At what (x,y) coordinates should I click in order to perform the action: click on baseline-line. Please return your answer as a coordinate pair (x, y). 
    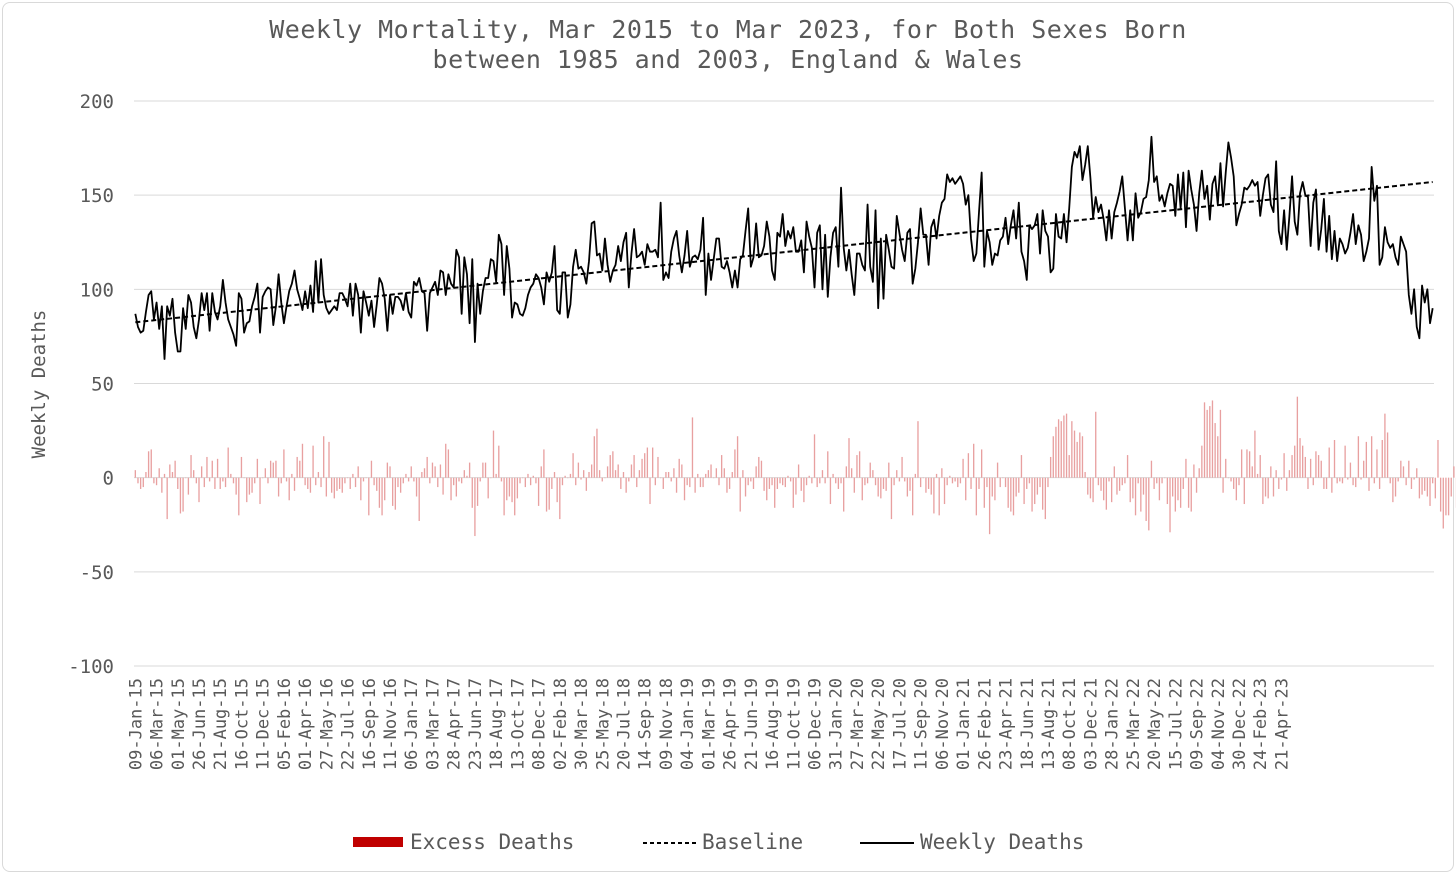
    Looking at the image, I should click on (784, 252).